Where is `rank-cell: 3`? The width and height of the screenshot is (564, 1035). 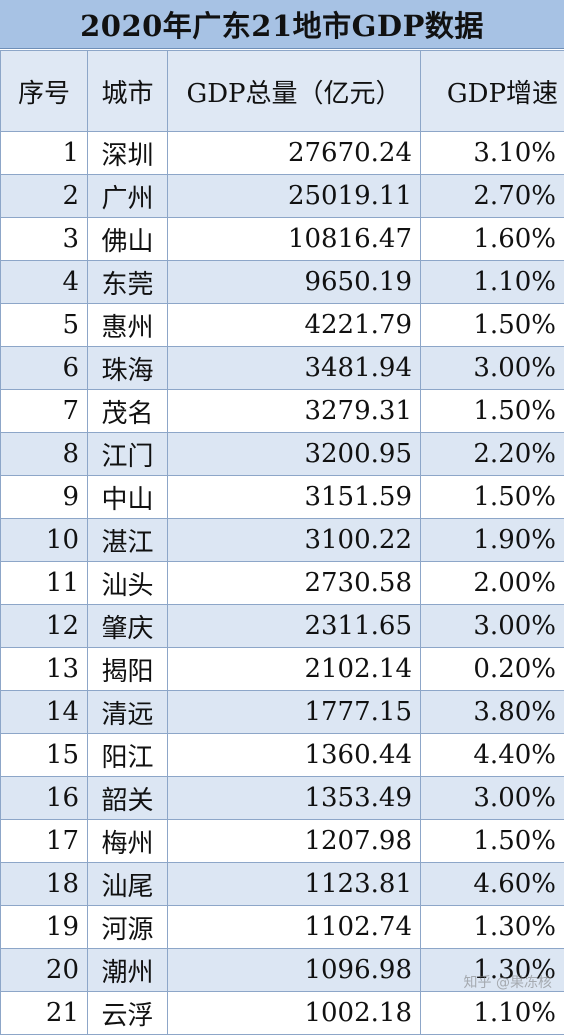 rank-cell: 3 is located at coordinates (44, 239).